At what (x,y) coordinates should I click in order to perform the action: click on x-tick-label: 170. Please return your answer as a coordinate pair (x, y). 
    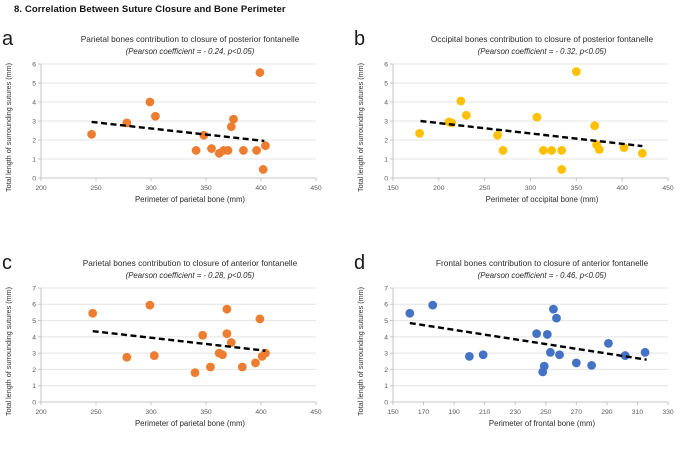
    Looking at the image, I should click on (424, 412).